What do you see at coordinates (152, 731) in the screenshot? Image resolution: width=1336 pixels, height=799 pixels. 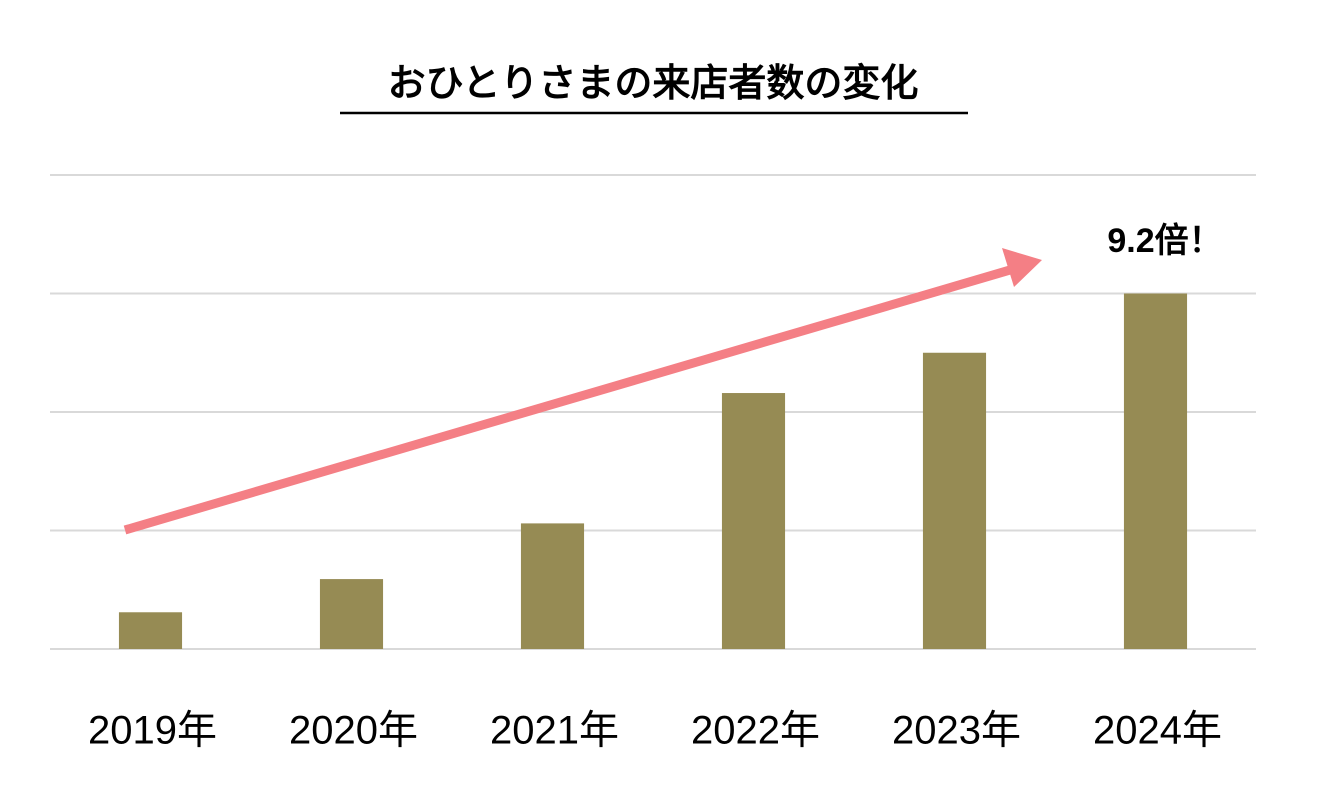 I see `x-tick-label: 2019年` at bounding box center [152, 731].